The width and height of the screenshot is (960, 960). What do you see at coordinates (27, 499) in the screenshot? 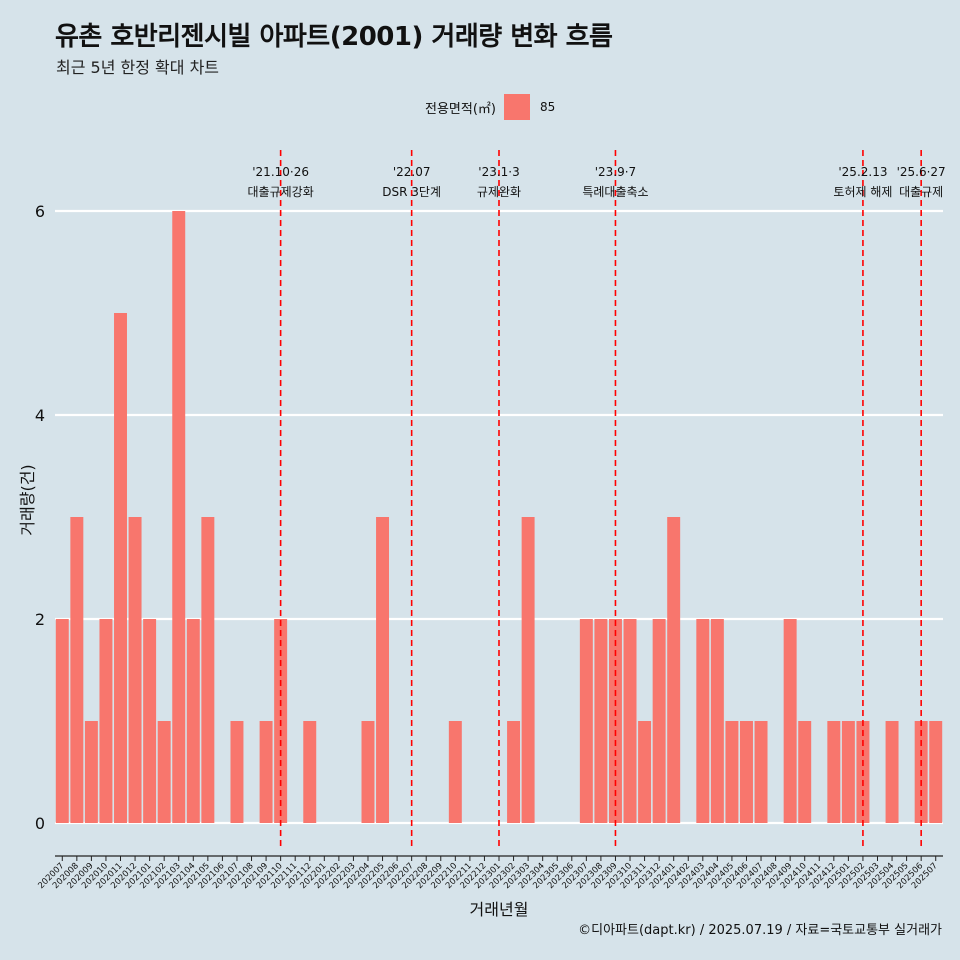
I see `y-axis-title: 거래량(건)` at bounding box center [27, 499].